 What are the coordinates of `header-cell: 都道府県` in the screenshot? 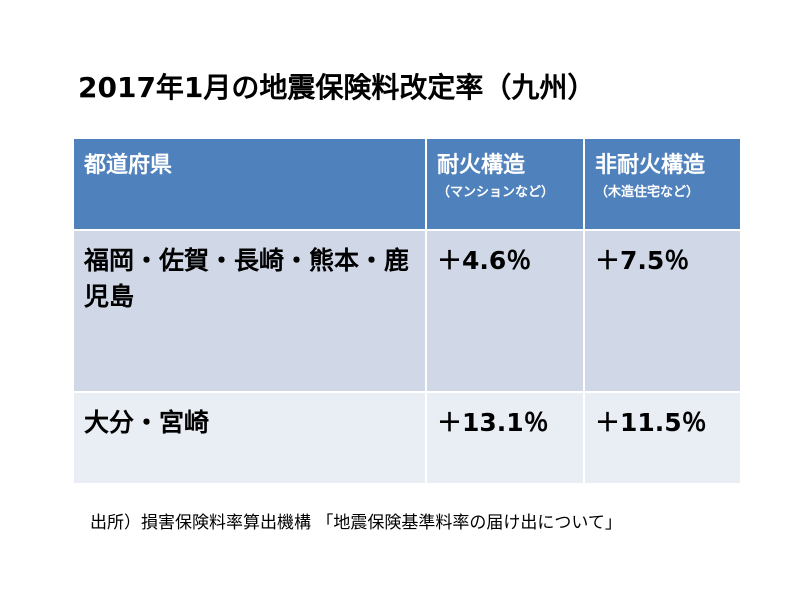 It's located at (249, 184).